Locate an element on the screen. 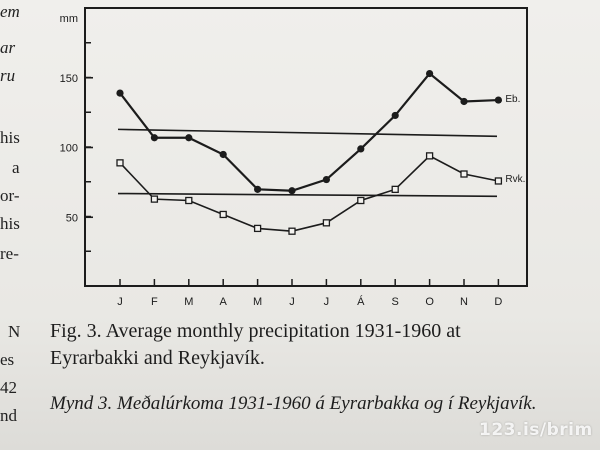  y-tick-label: 150 is located at coordinates (69, 79).